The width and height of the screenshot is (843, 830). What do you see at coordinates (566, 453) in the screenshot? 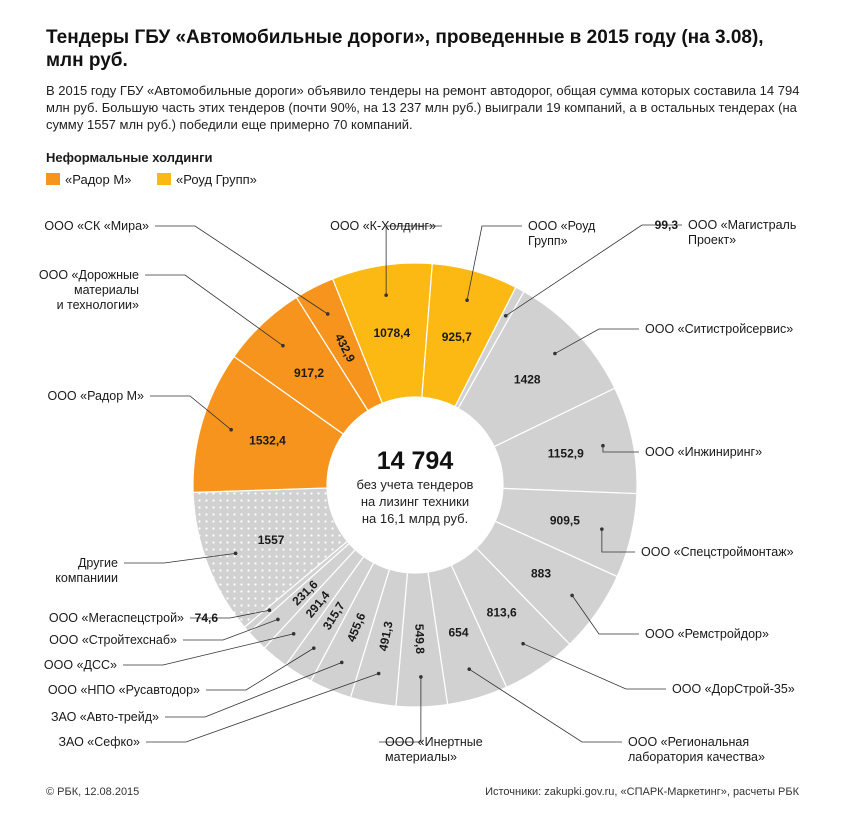
I see `value-label: 1152,9` at bounding box center [566, 453].